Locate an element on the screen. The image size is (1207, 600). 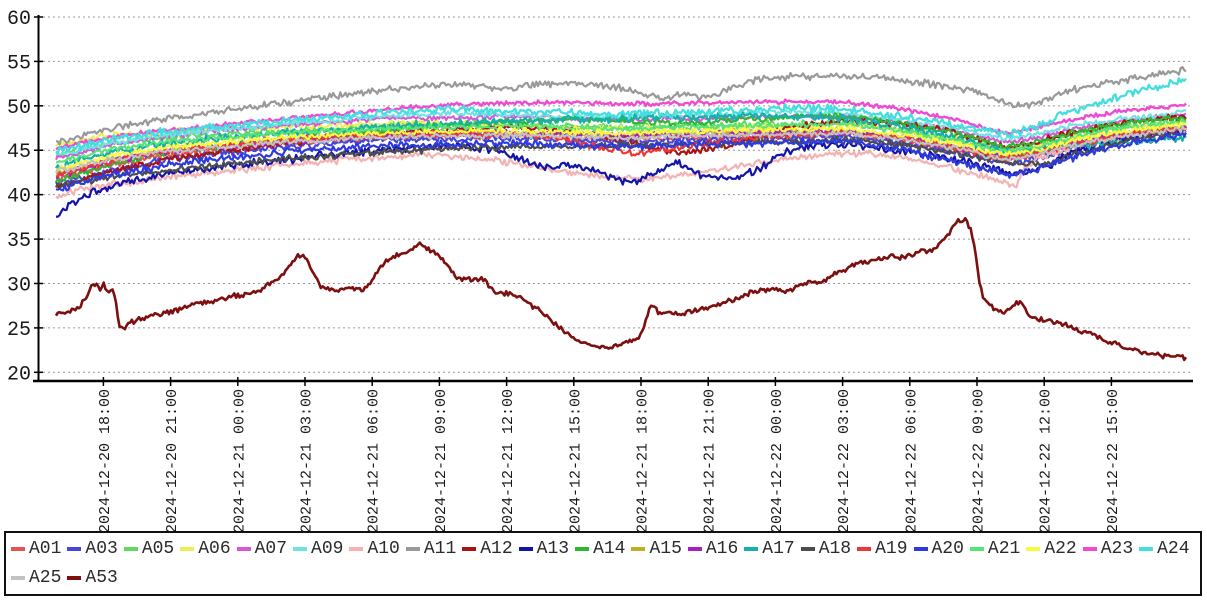
legend-item-a12: A12 is located at coordinates (487, 549).